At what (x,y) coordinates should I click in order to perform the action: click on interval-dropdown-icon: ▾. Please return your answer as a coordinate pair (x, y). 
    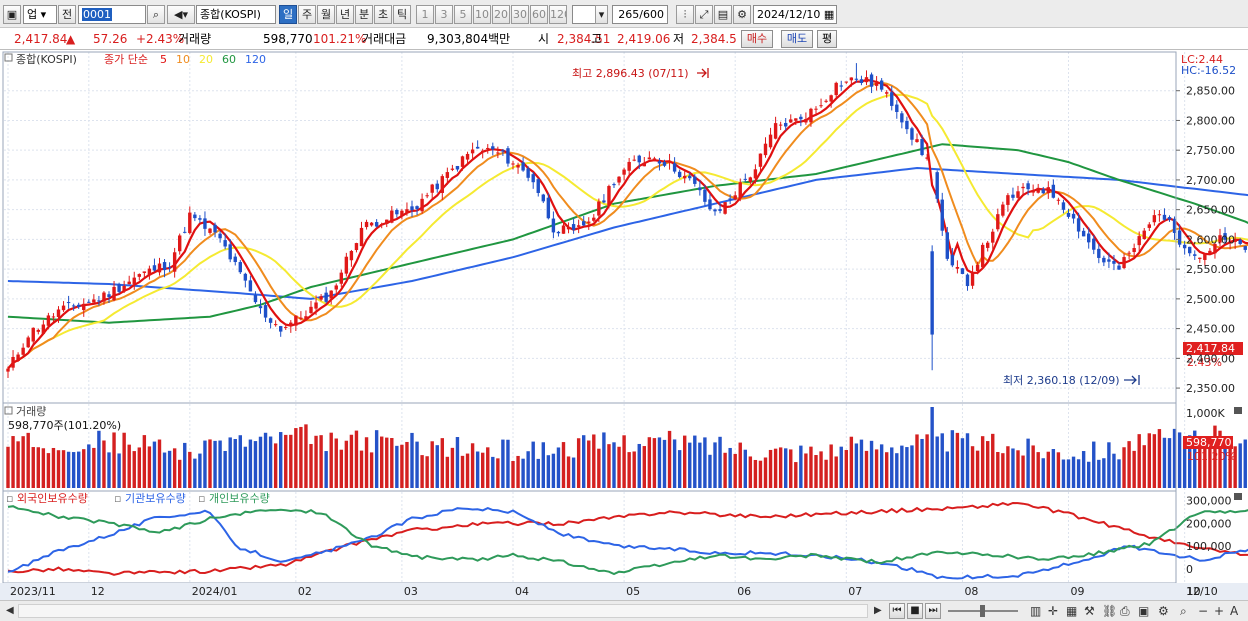
    Looking at the image, I should click on (601, 14).